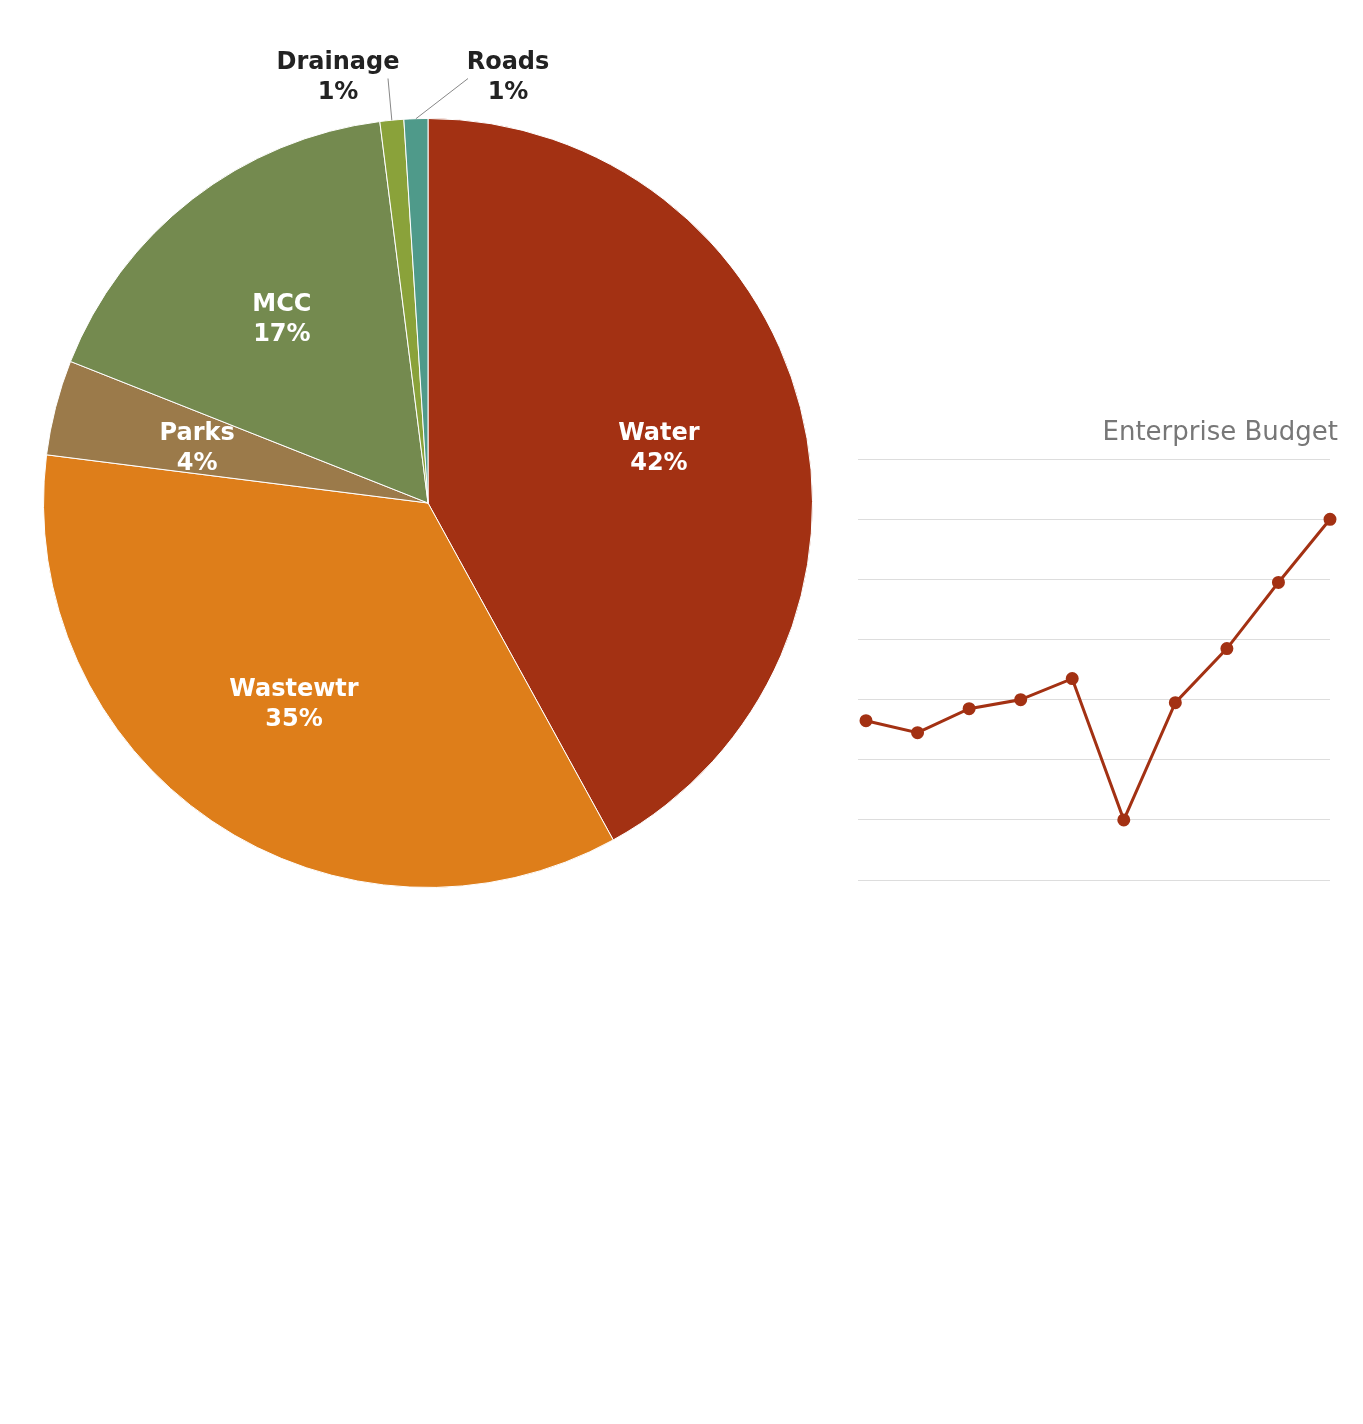  What do you see at coordinates (508, 60) in the screenshot?
I see `slice-label: Roads` at bounding box center [508, 60].